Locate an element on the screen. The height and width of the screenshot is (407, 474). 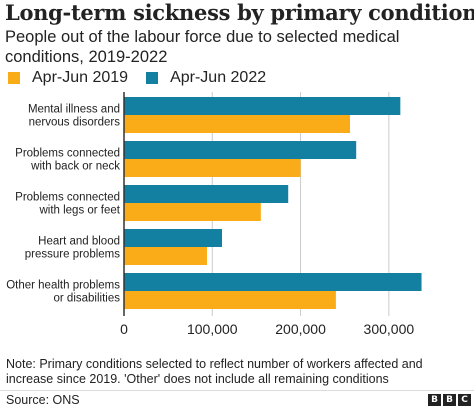
x-tick-label: 0 is located at coordinates (124, 329).